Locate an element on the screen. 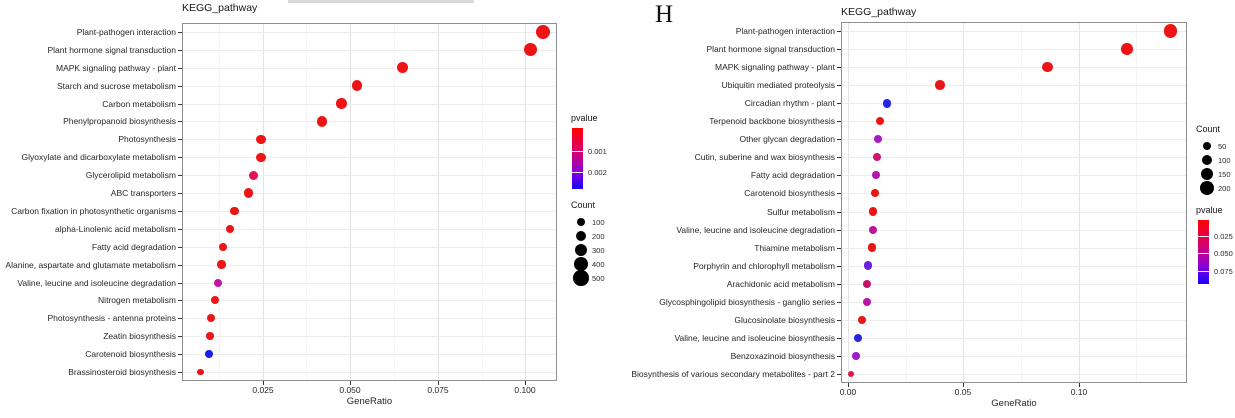  y-axis-label: Zeatin biosynthesis is located at coordinates (139, 336).